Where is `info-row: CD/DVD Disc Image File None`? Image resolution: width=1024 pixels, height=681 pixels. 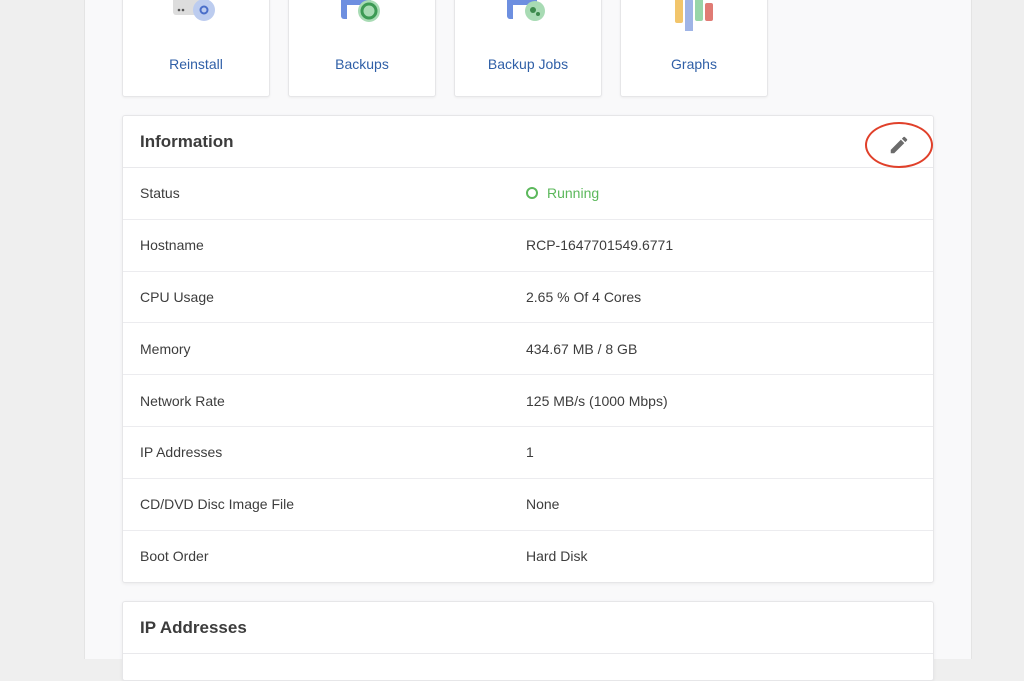 info-row: CD/DVD Disc Image File None is located at coordinates (528, 505).